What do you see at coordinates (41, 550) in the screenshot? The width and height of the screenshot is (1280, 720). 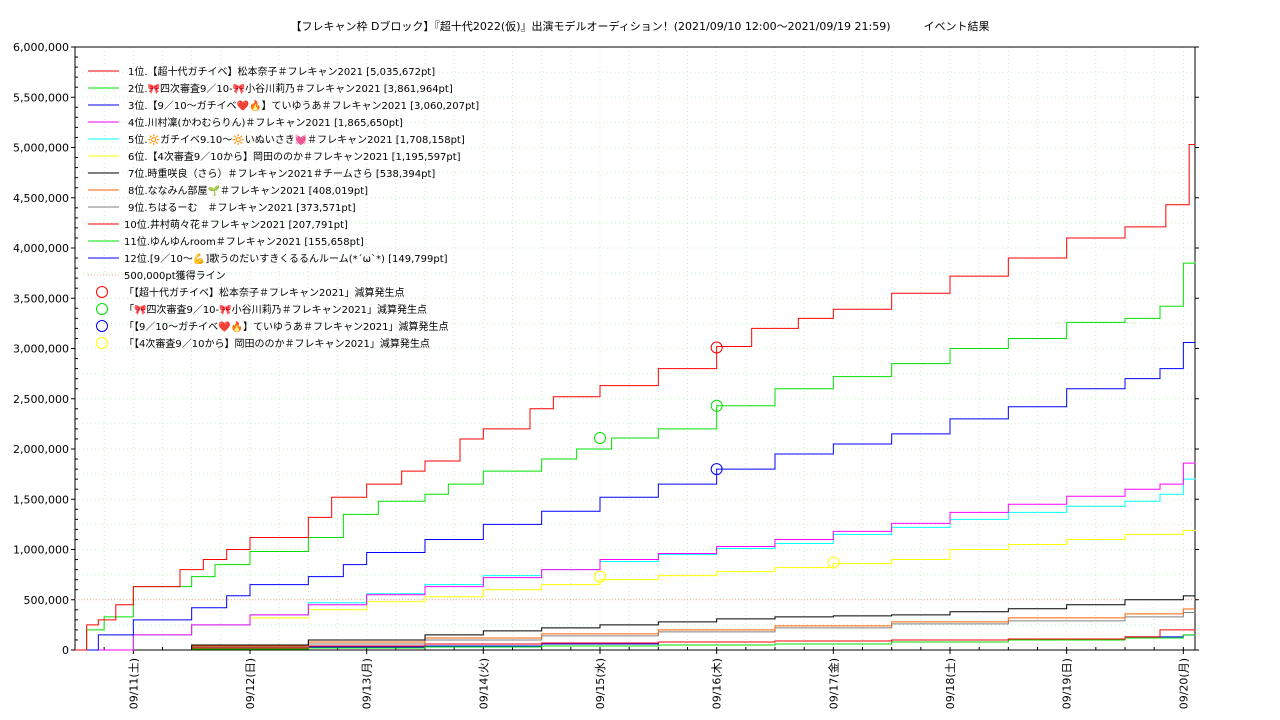 I see `y-tick-label: 1,000,000` at bounding box center [41, 550].